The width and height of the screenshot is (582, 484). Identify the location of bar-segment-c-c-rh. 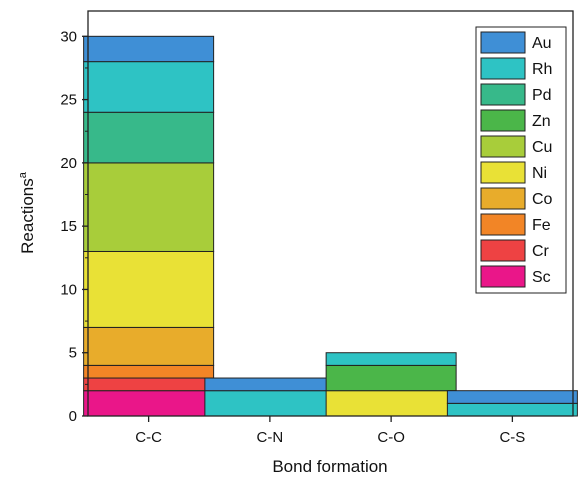
(149, 87).